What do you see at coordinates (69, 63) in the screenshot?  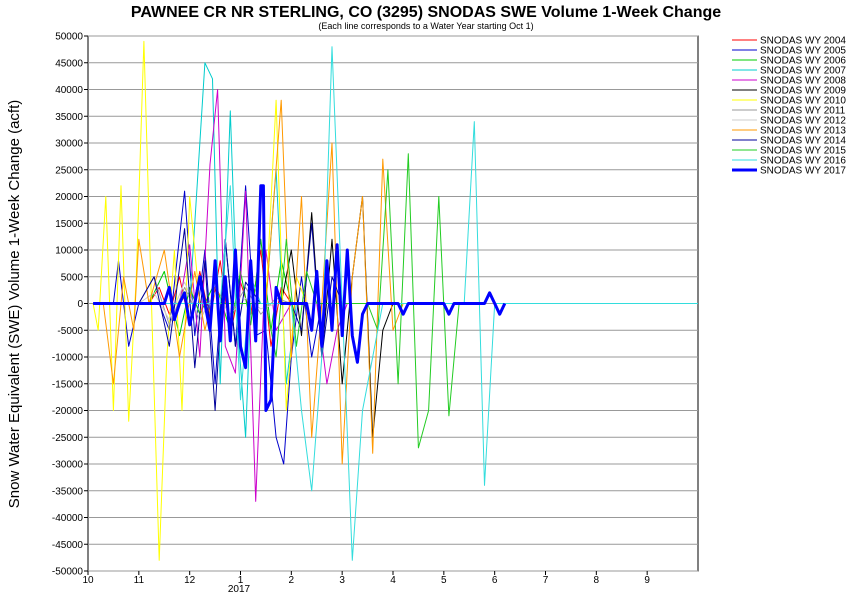 I see `y-tick-label: 45000` at bounding box center [69, 63].